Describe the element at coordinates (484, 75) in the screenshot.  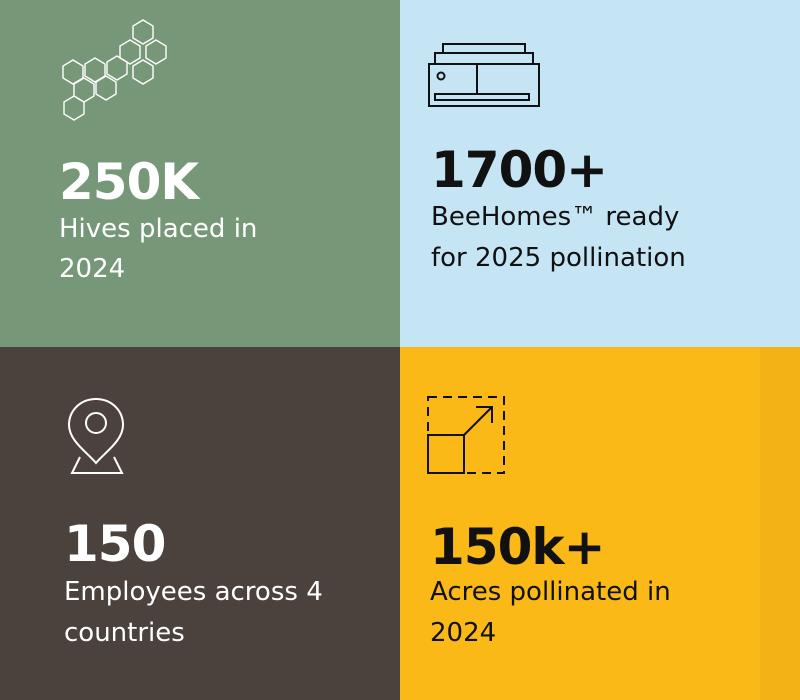
I see `beehive-box-icon` at that location.